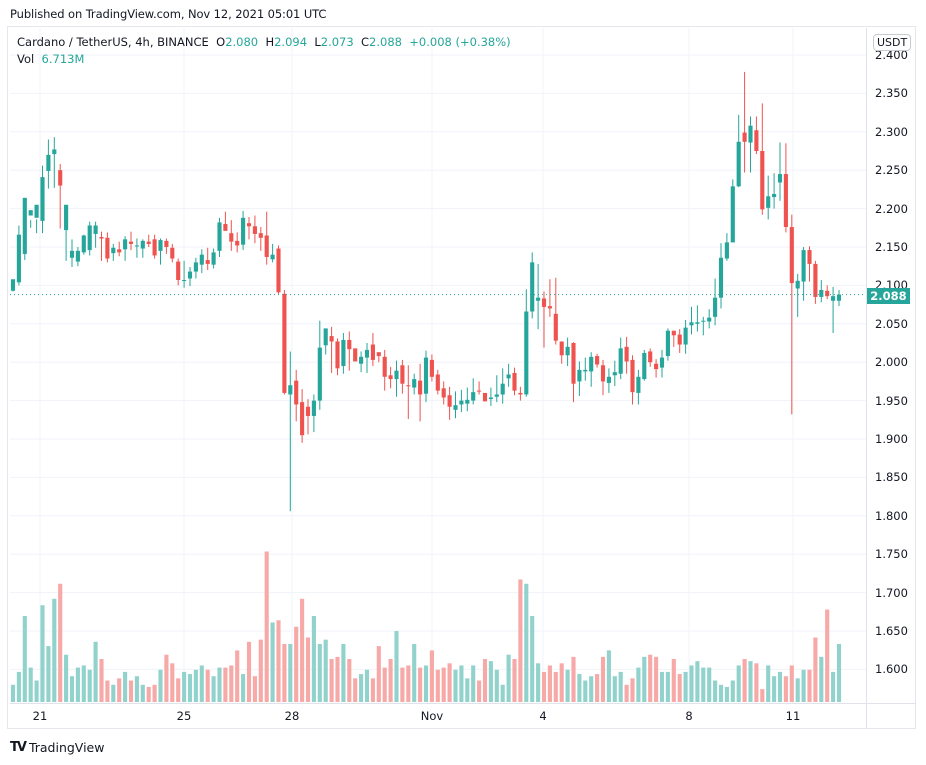 Image resolution: width=926 pixels, height=765 pixels. What do you see at coordinates (40, 716) in the screenshot?
I see `time-tick-label: 21` at bounding box center [40, 716].